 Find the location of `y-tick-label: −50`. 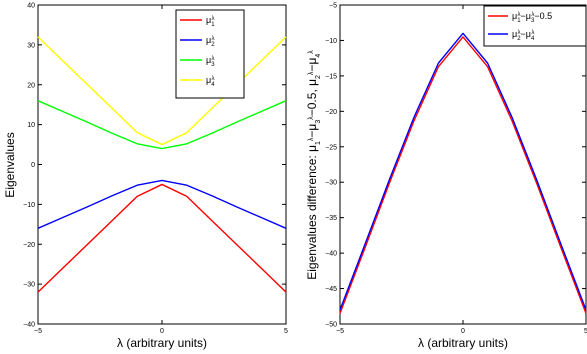

y-tick-label: −50 is located at coordinates (331, 325).